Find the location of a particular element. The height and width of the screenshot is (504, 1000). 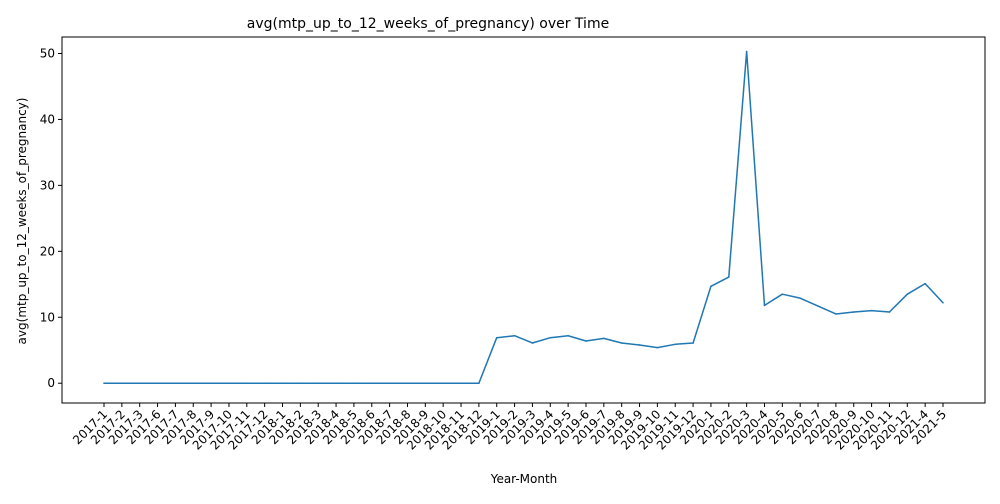

y-tick-label: 0 is located at coordinates (51, 383).